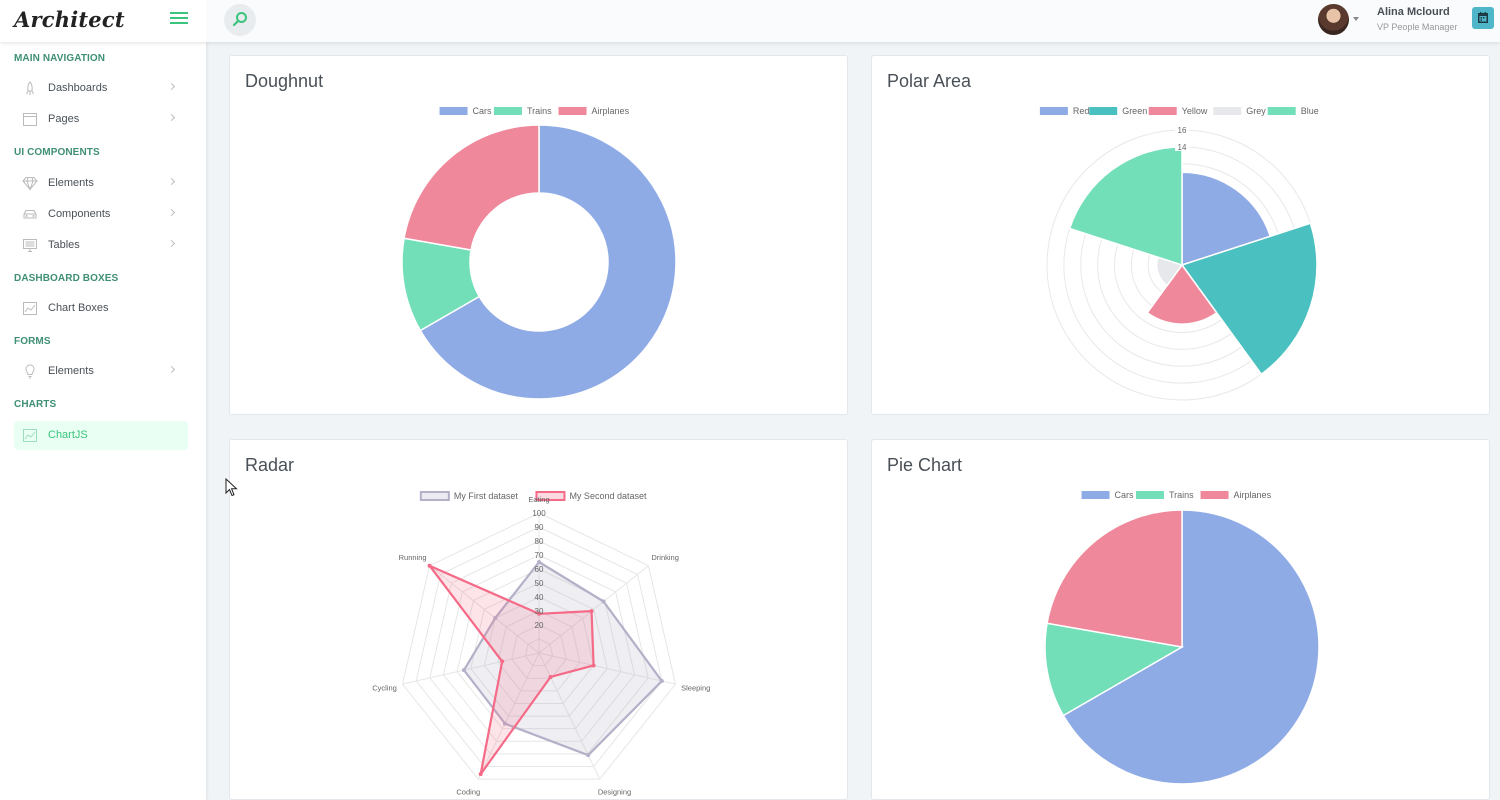  Describe the element at coordinates (1333, 19) in the screenshot. I see `user-avatar` at that location.